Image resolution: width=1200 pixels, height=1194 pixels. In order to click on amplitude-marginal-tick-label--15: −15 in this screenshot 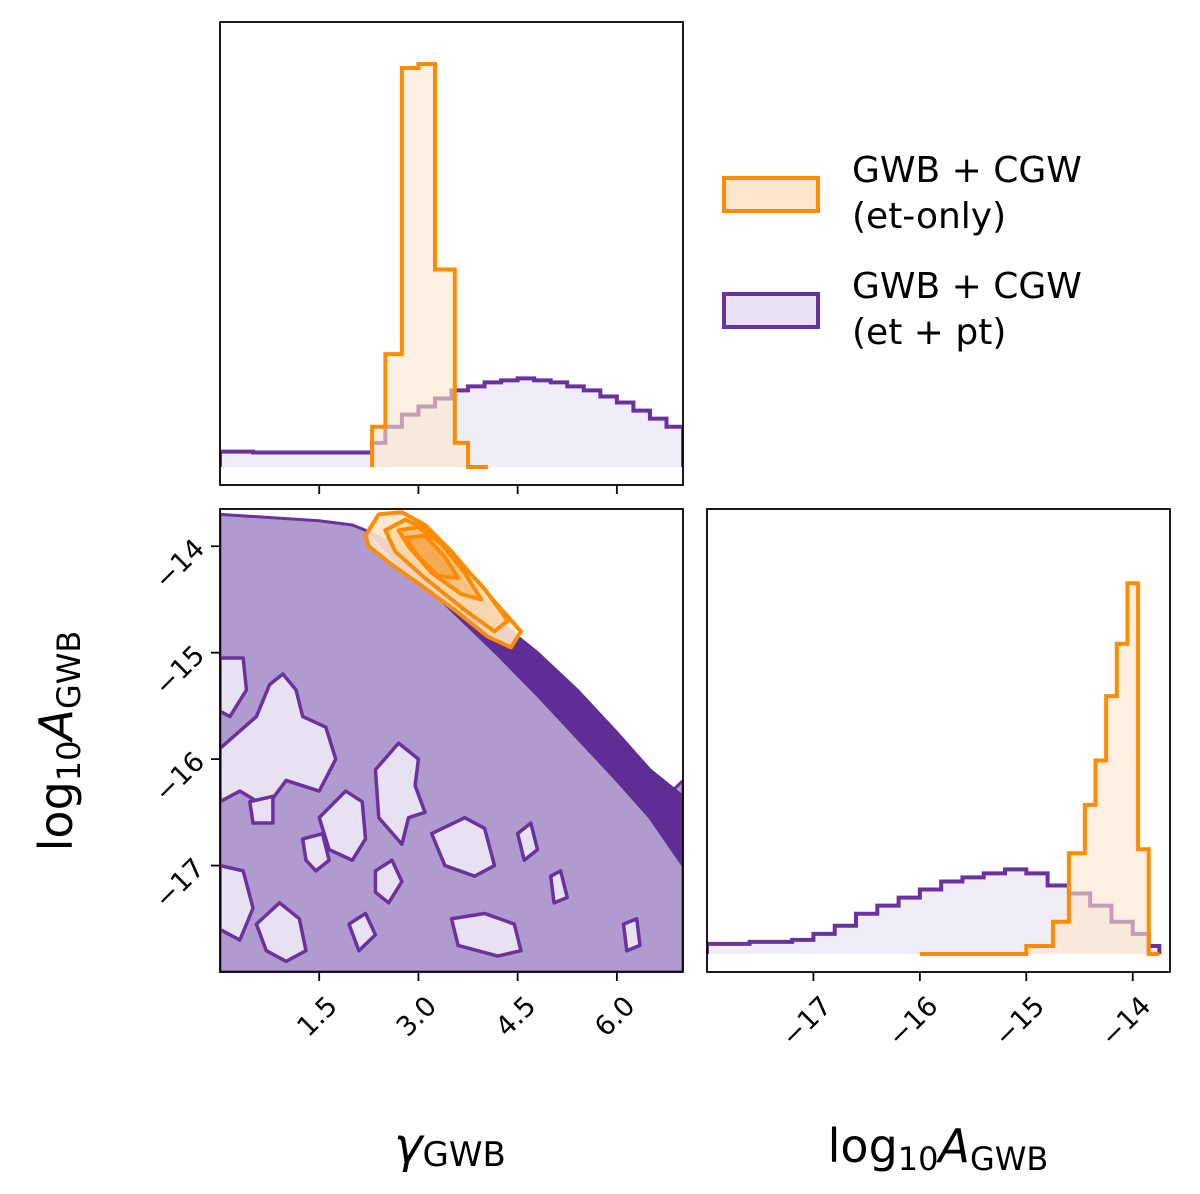, I will do `click(1020, 1022)`.